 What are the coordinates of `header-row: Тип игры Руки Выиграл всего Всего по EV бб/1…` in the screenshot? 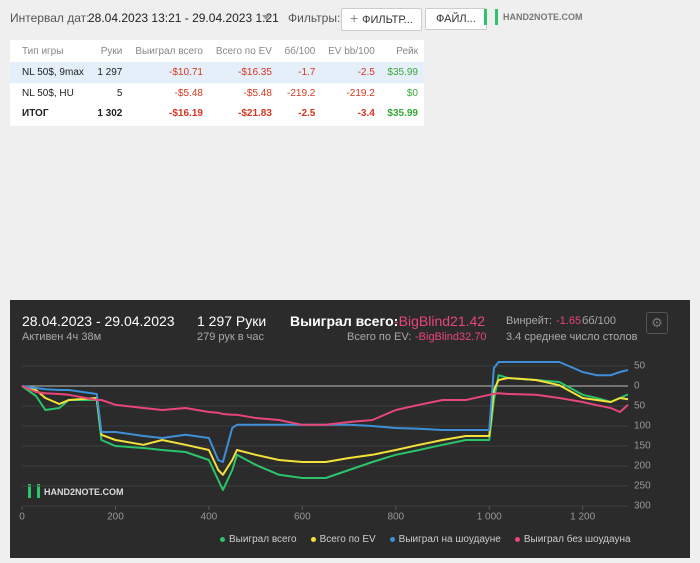 It's located at (217, 51).